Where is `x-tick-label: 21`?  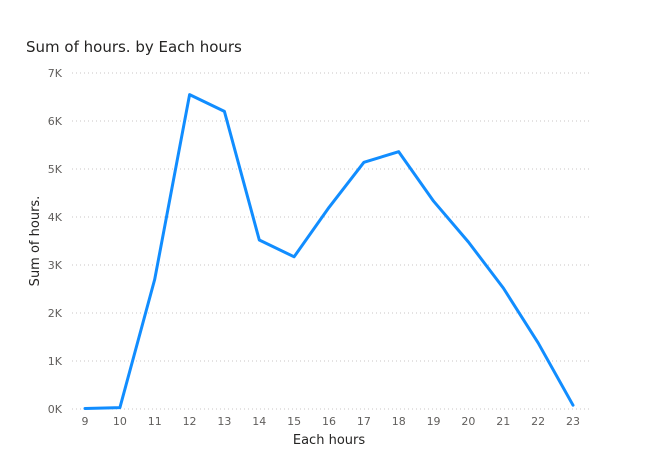 x-tick-label: 21 is located at coordinates (503, 421).